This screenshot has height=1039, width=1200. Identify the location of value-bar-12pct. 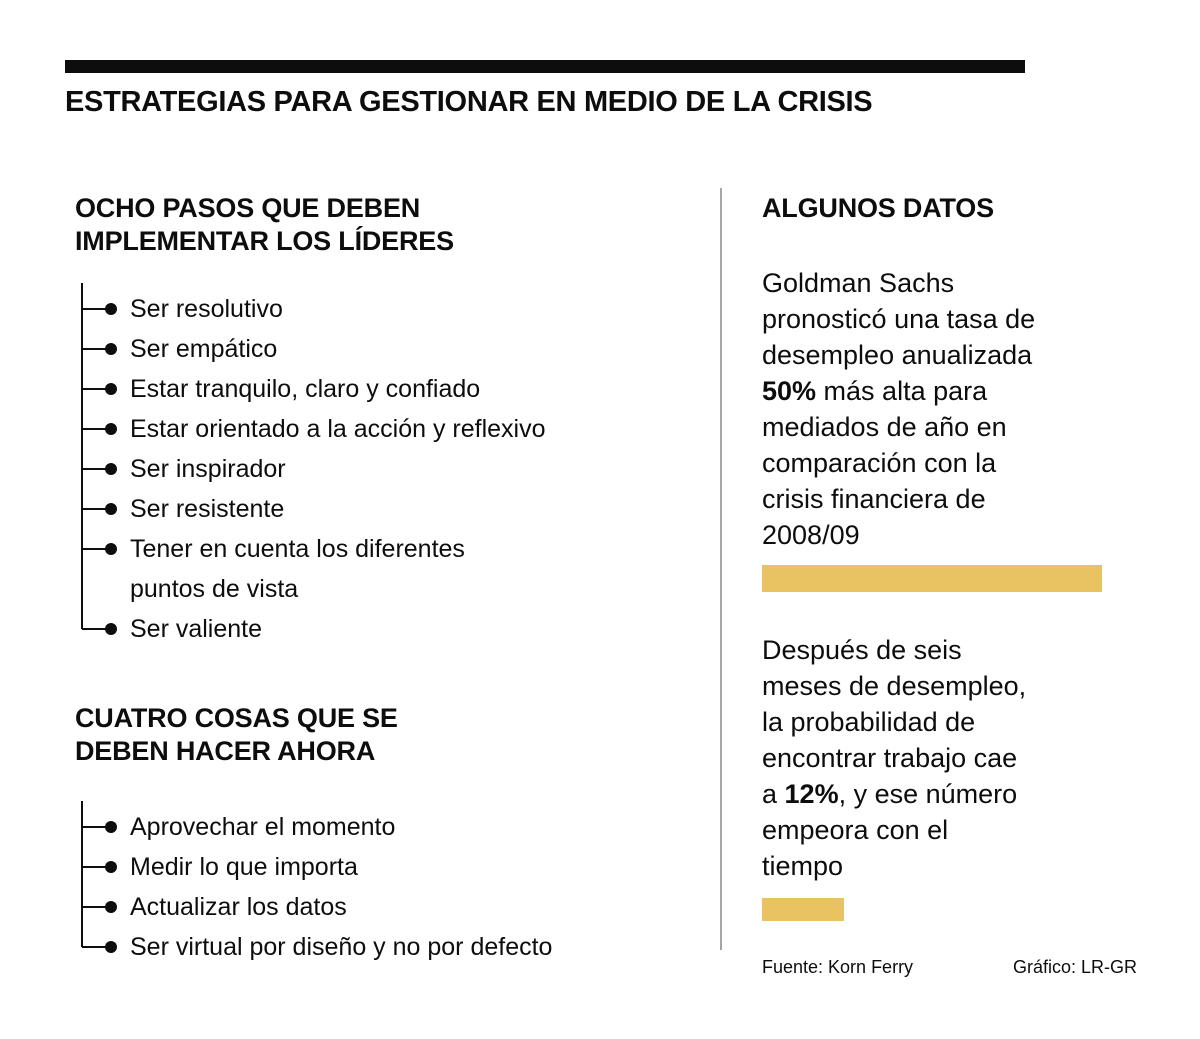
(803, 909).